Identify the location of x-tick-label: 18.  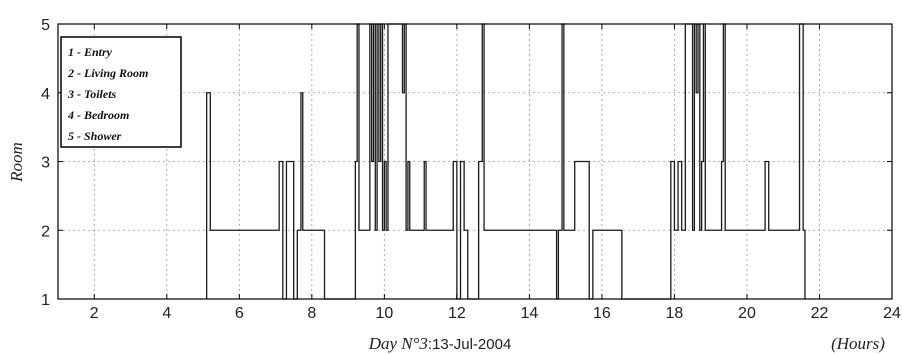
(675, 313).